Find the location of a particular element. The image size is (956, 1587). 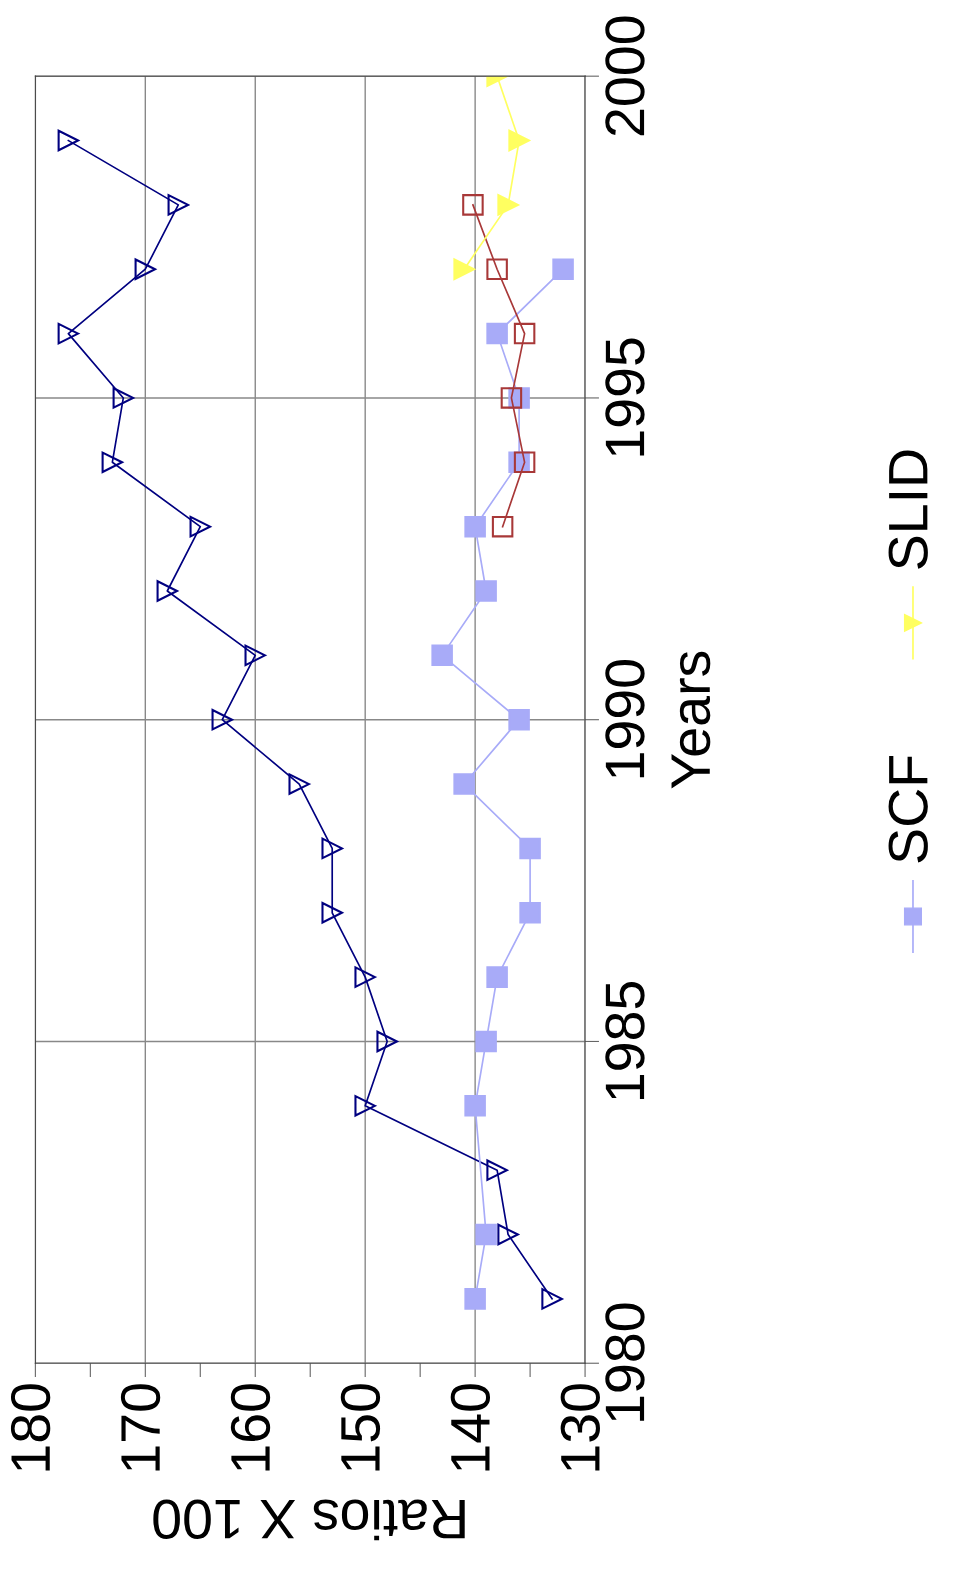

y-tick-label: 1985 is located at coordinates (625, 1041).